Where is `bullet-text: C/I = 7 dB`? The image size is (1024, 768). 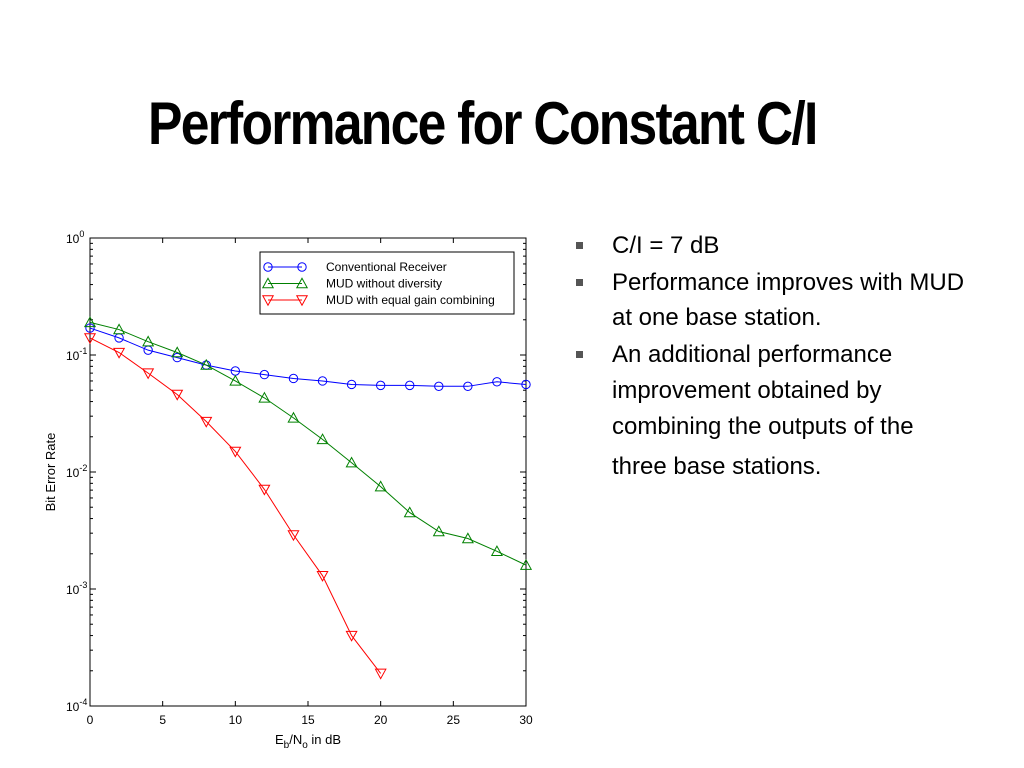 bullet-text: C/I = 7 dB is located at coordinates (666, 245).